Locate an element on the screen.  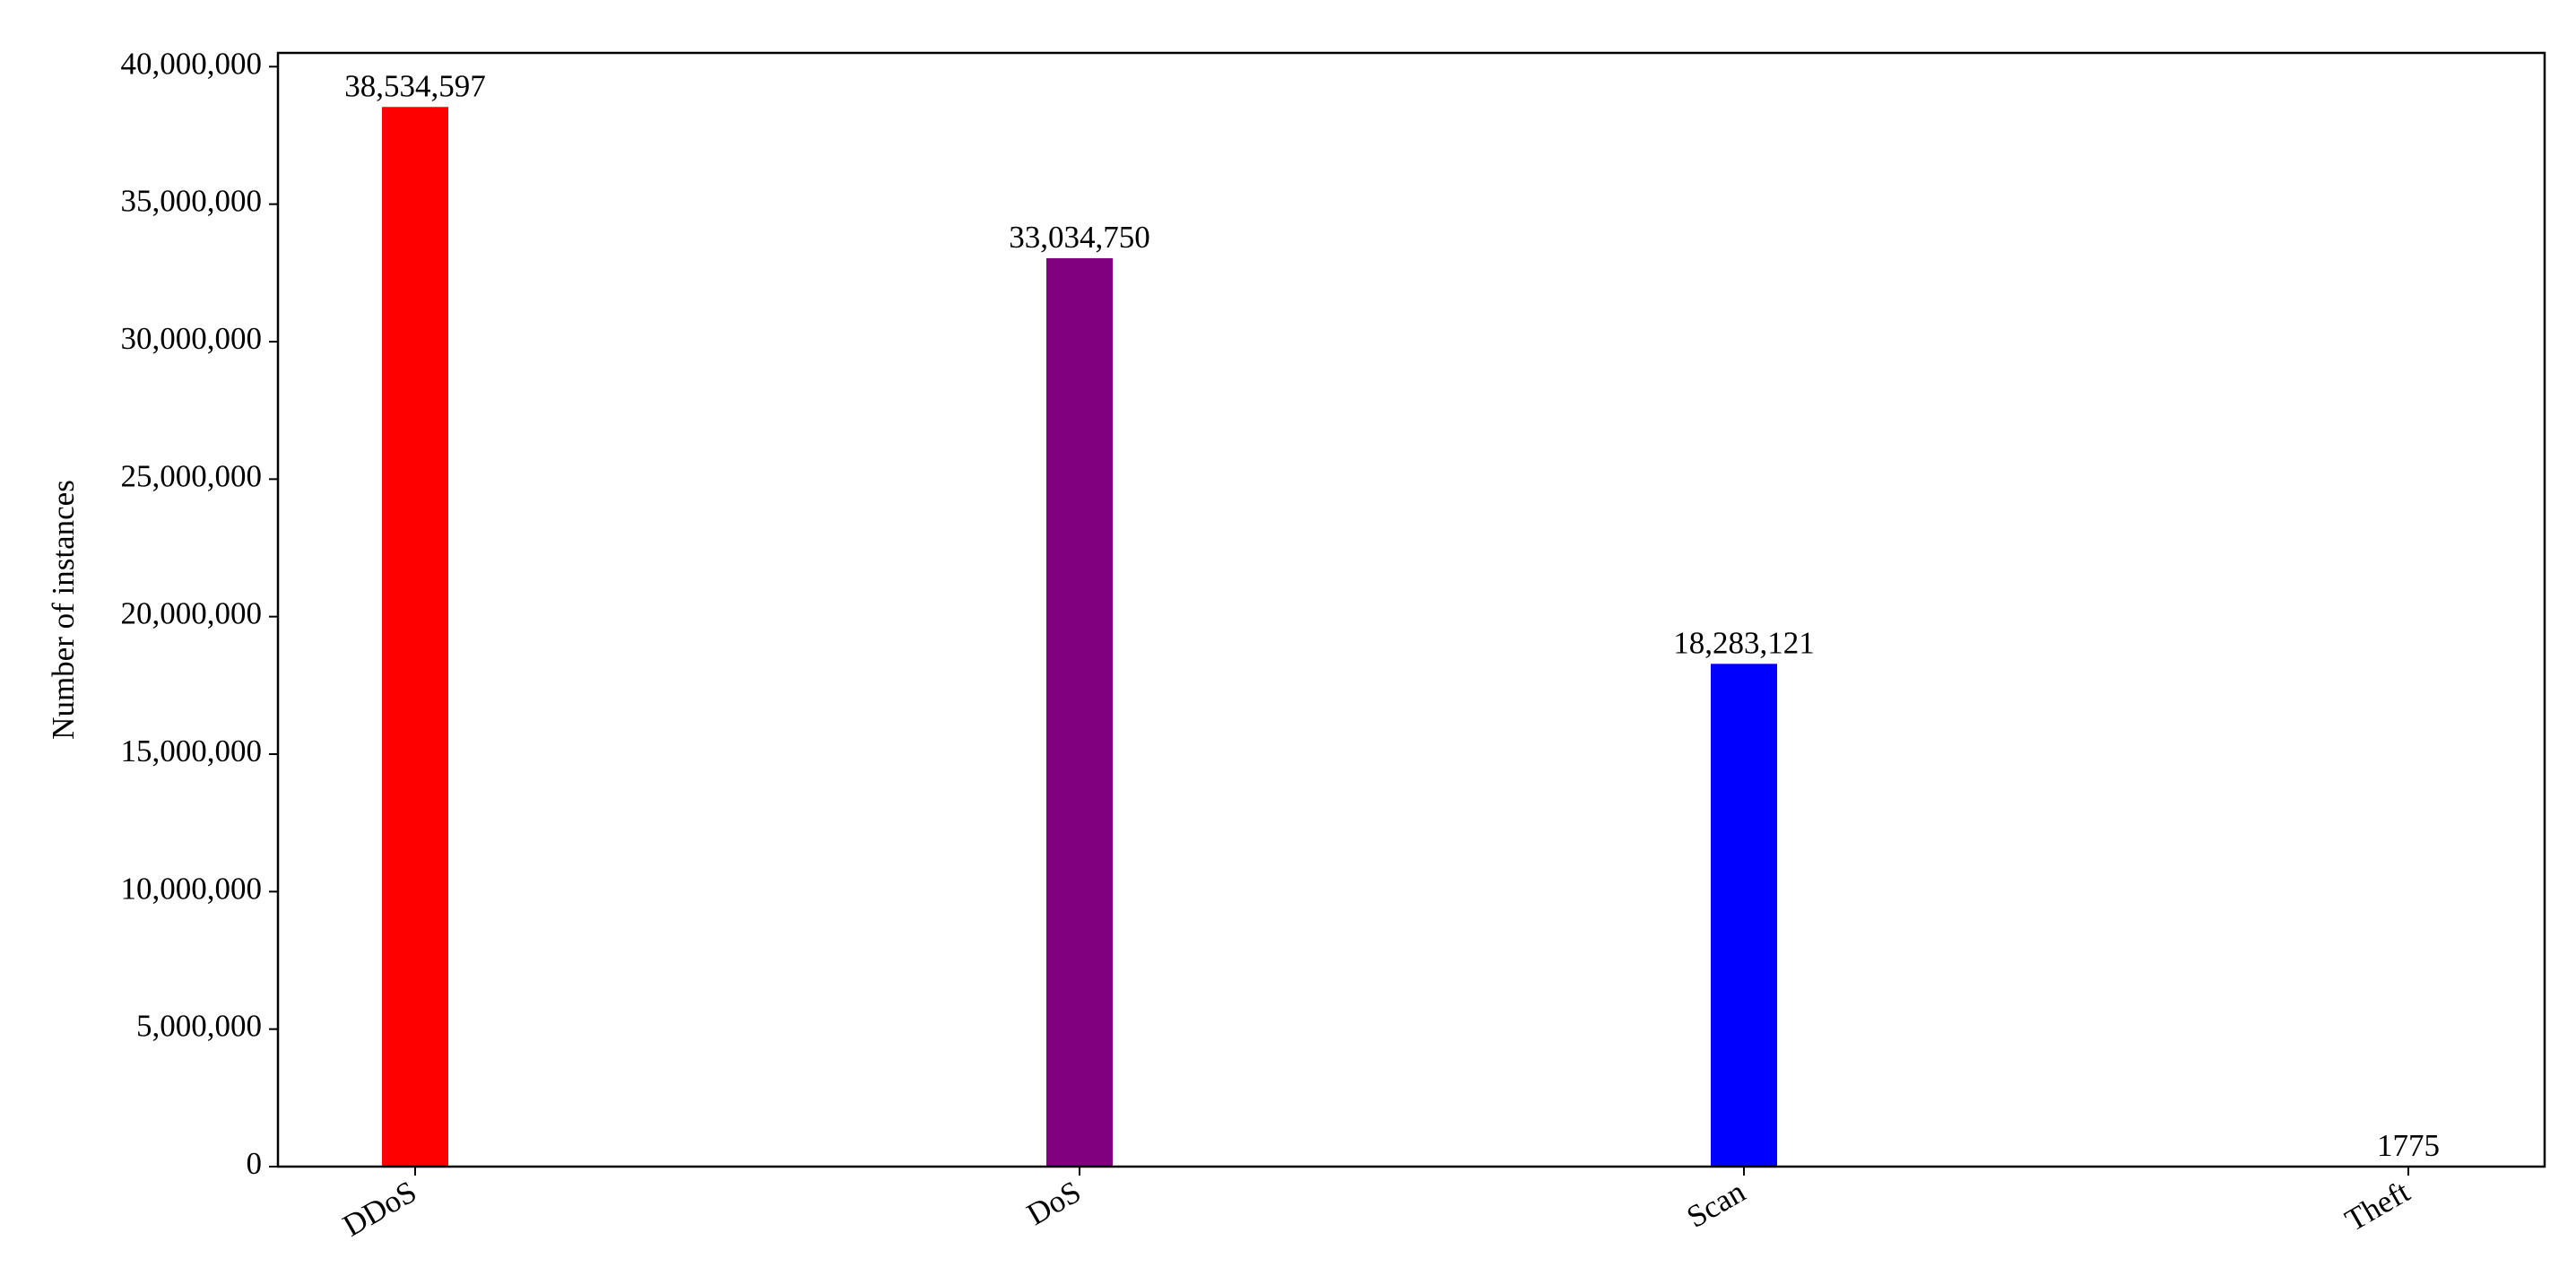
y-tick-label: 5,000,000 is located at coordinates (199, 1026).